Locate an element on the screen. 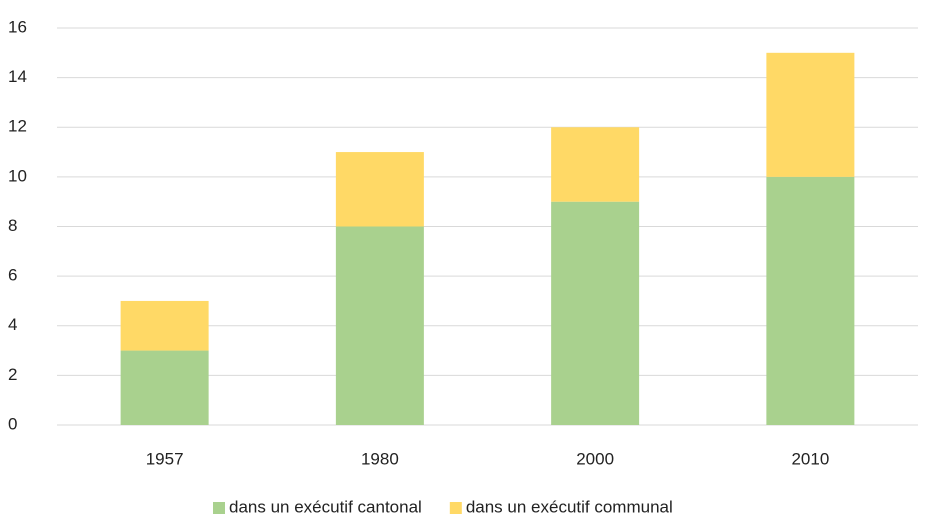  x-tick-label: 2000 is located at coordinates (595, 458).